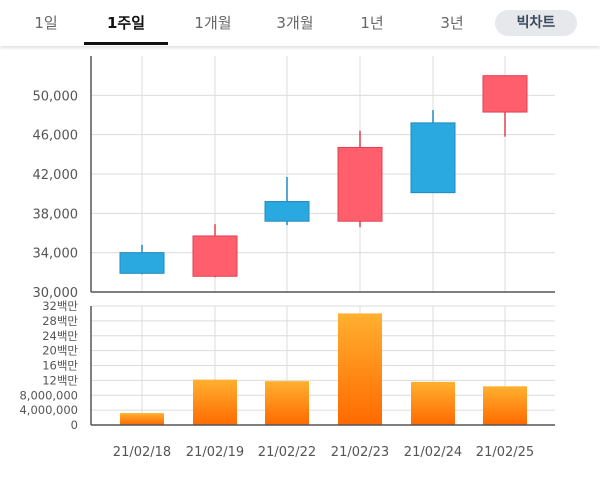 The image size is (600, 489). Describe the element at coordinates (48, 410) in the screenshot. I see `volume-tick-label: 4,000,000` at that location.